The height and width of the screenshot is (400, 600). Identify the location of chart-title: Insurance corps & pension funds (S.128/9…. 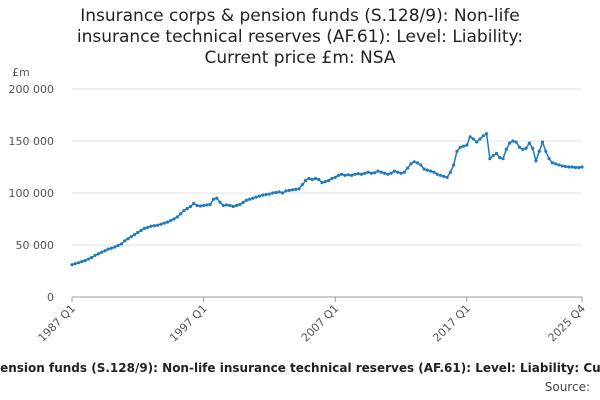
(300, 37).